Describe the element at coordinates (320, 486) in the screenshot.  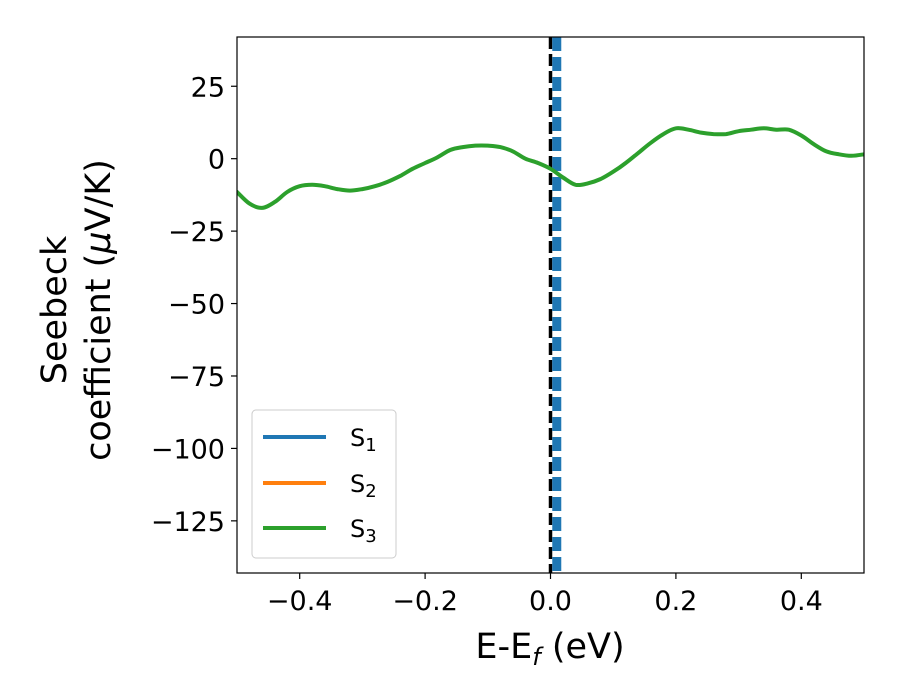
I see `legend-item-s2: S2` at that location.